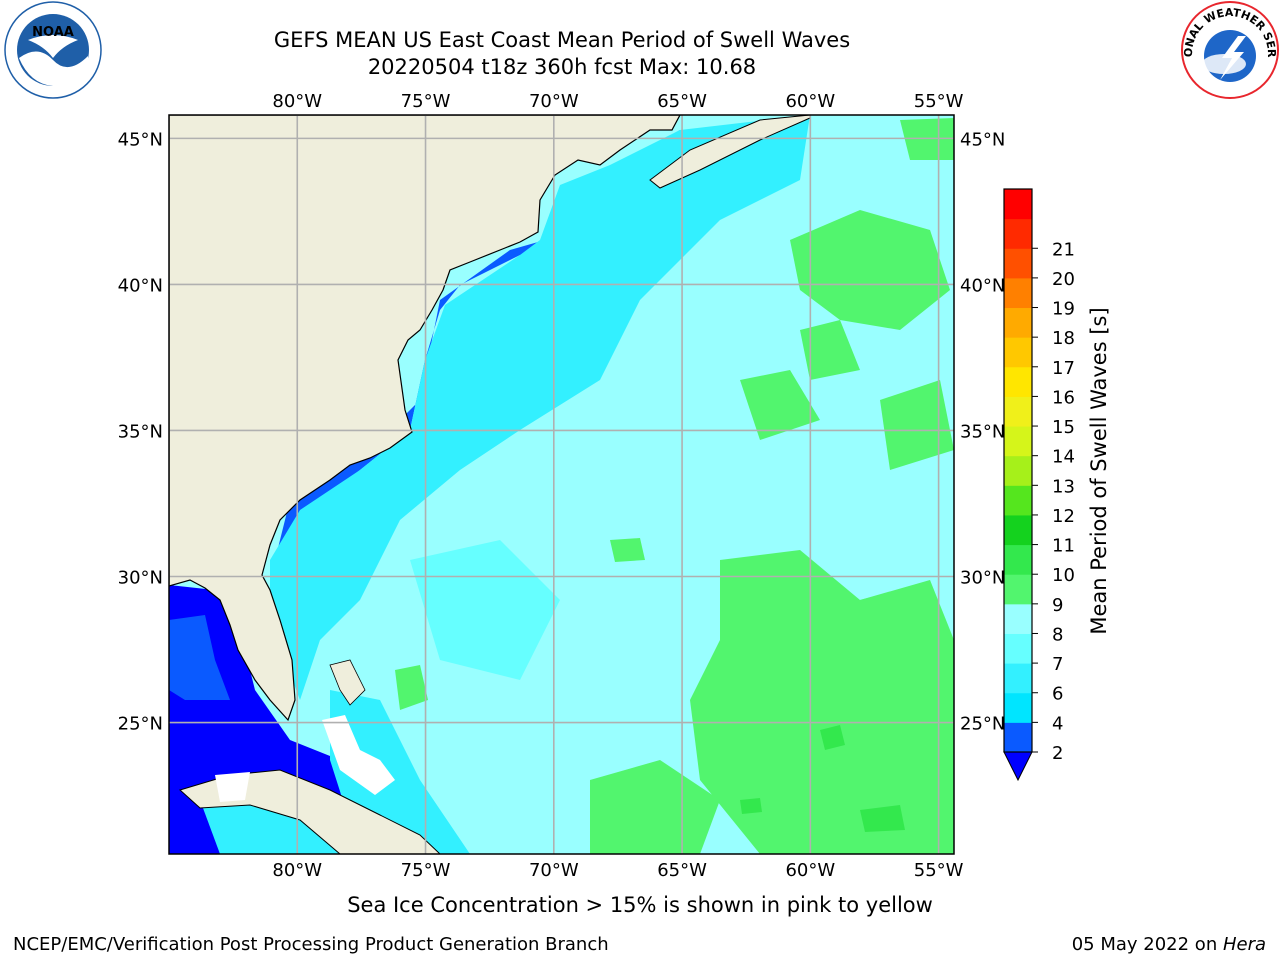 The width and height of the screenshot is (1280, 960). What do you see at coordinates (1063, 279) in the screenshot?
I see `colorbar-tick-label: 20` at bounding box center [1063, 279].